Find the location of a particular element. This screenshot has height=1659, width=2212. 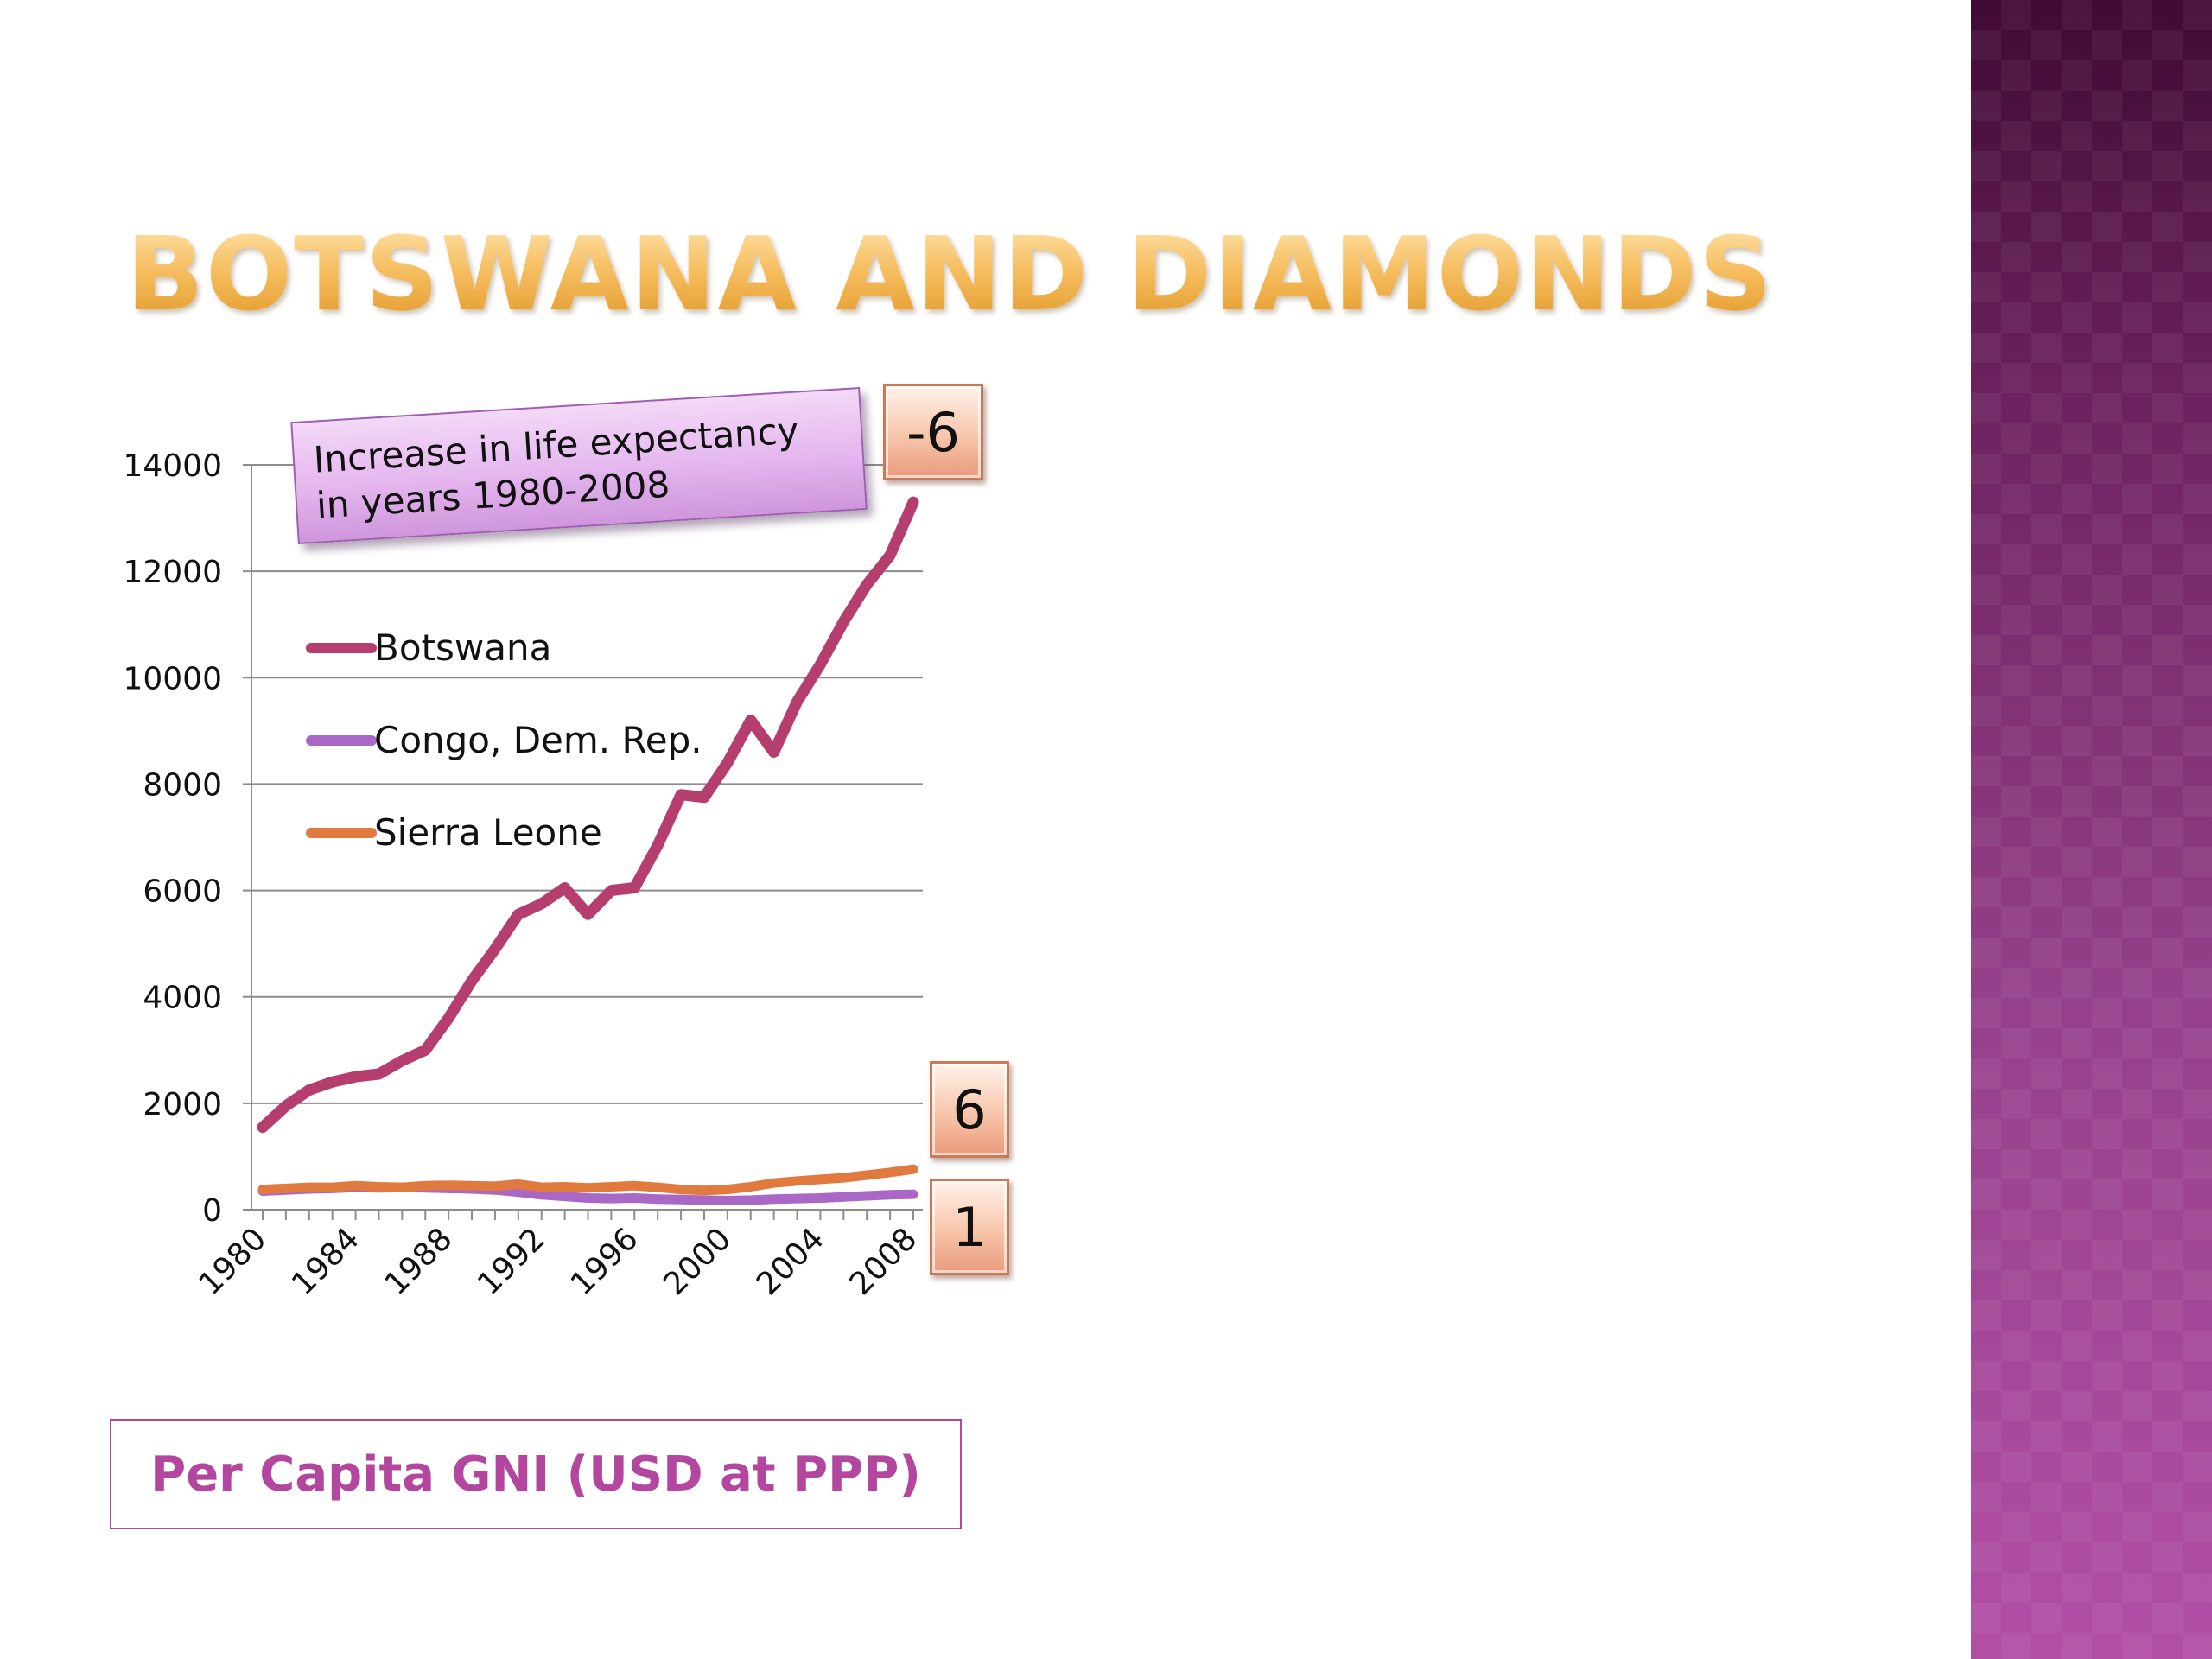

decorative-side-band is located at coordinates (2091, 829).